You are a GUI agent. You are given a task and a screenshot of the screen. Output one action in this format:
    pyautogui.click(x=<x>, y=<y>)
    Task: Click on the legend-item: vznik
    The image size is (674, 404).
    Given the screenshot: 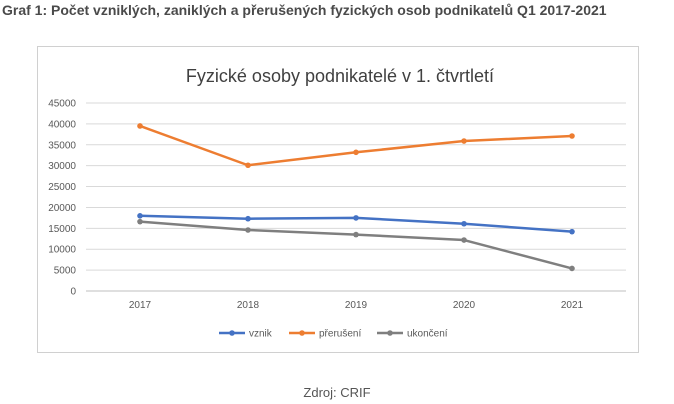 What is the action you would take?
    pyautogui.click(x=246, y=334)
    